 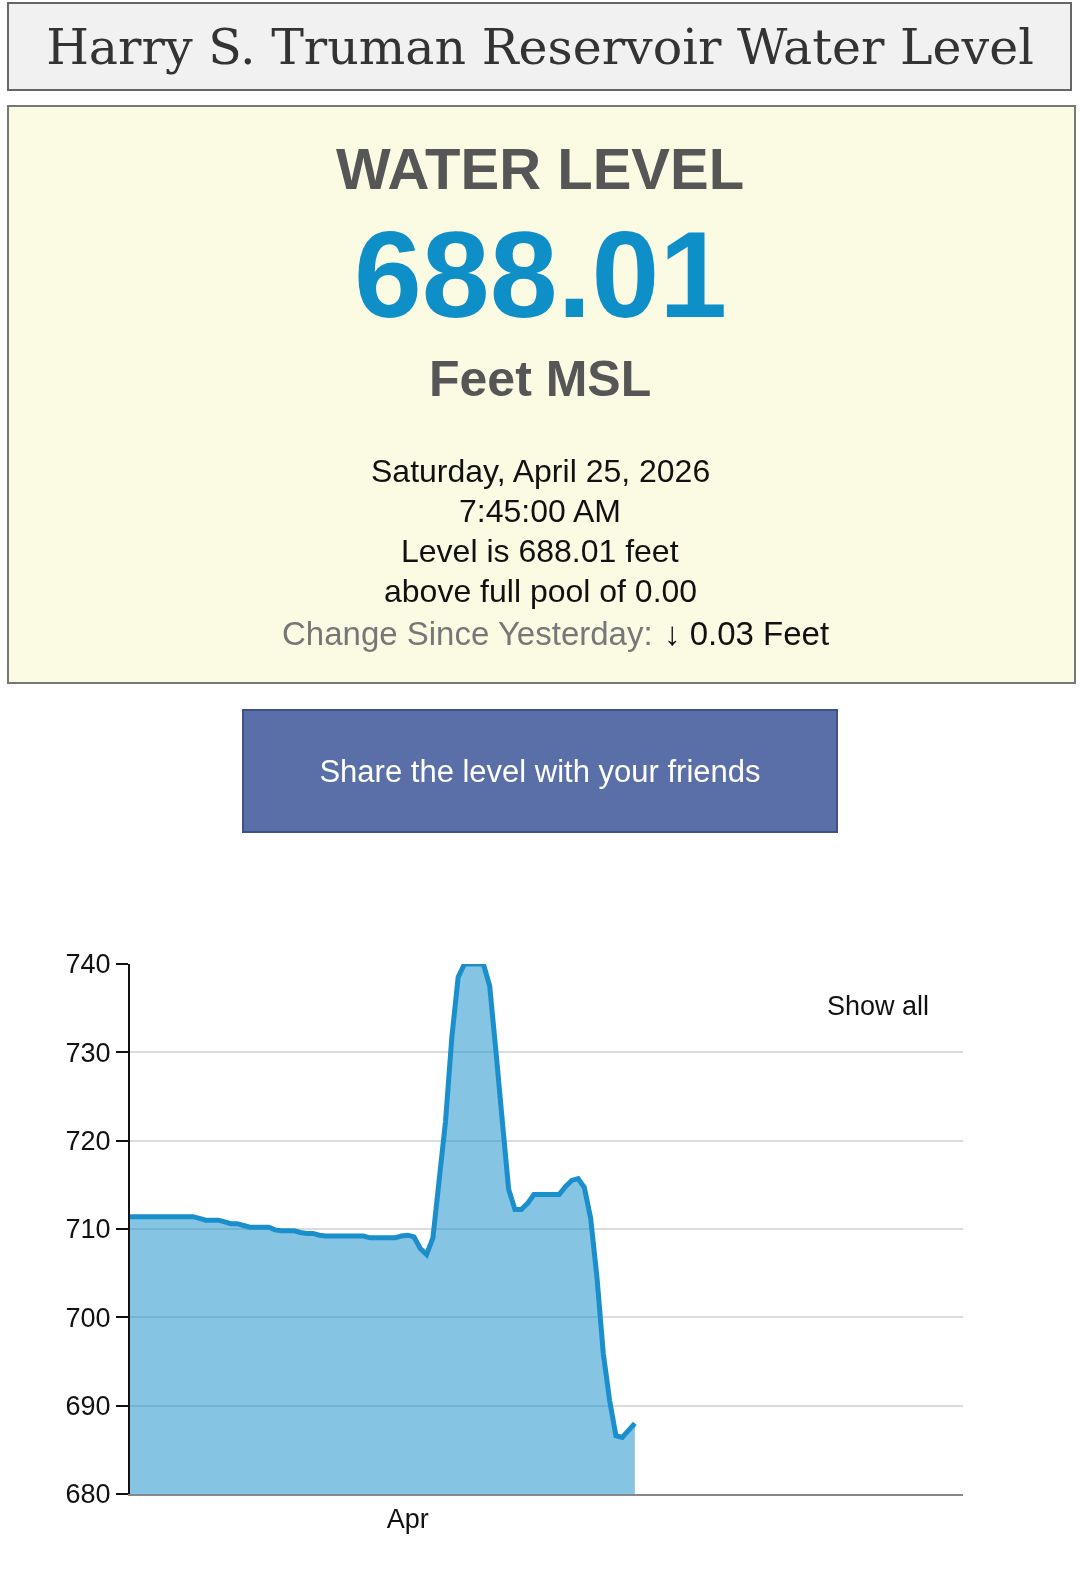 What do you see at coordinates (540, 379) in the screenshot?
I see `text: Feet MSL` at bounding box center [540, 379].